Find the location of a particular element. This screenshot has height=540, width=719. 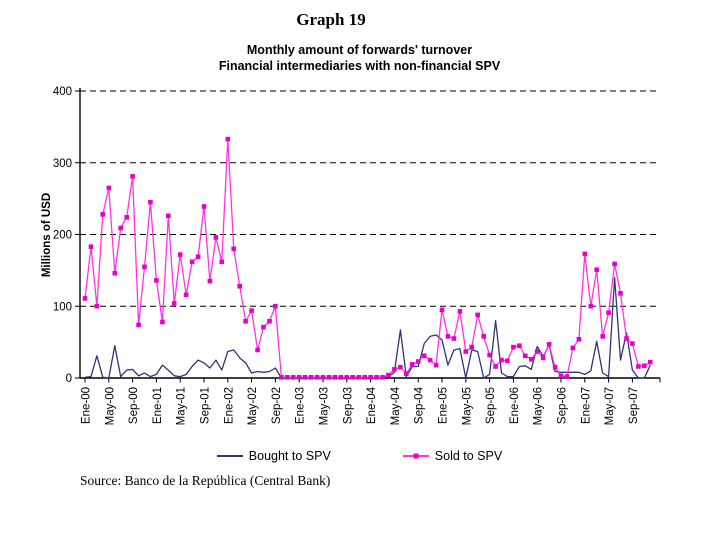

legend-label-sold: Sold to SPV is located at coordinates (468, 456).